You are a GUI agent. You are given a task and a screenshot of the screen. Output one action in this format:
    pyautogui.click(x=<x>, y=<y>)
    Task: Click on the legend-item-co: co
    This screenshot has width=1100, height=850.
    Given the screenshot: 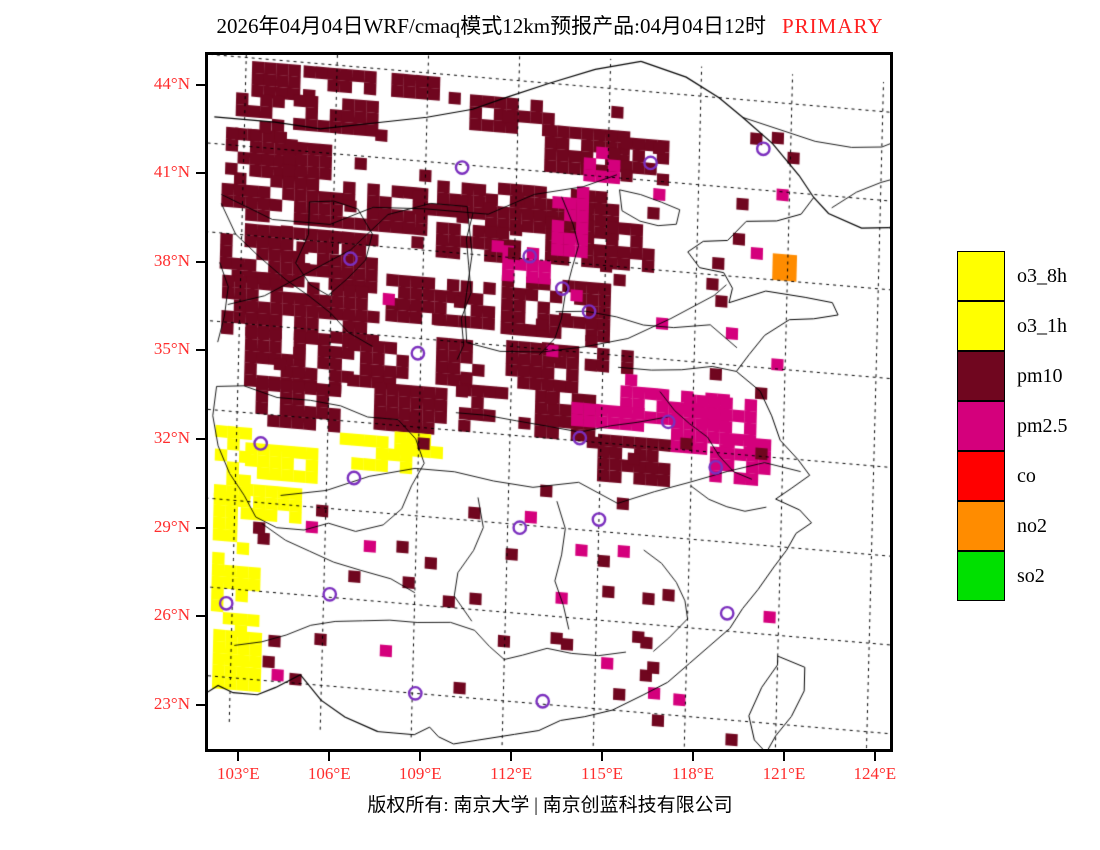 What is the action you would take?
    pyautogui.click(x=1012, y=476)
    